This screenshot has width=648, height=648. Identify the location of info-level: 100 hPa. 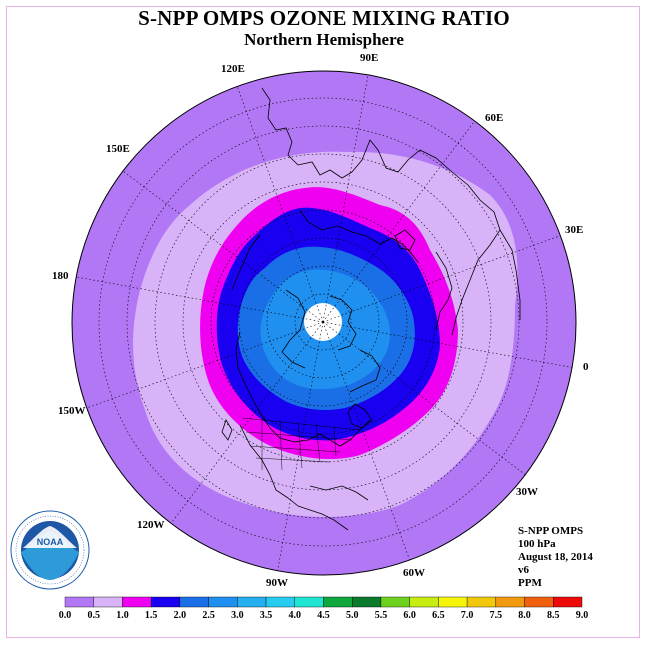
(537, 544).